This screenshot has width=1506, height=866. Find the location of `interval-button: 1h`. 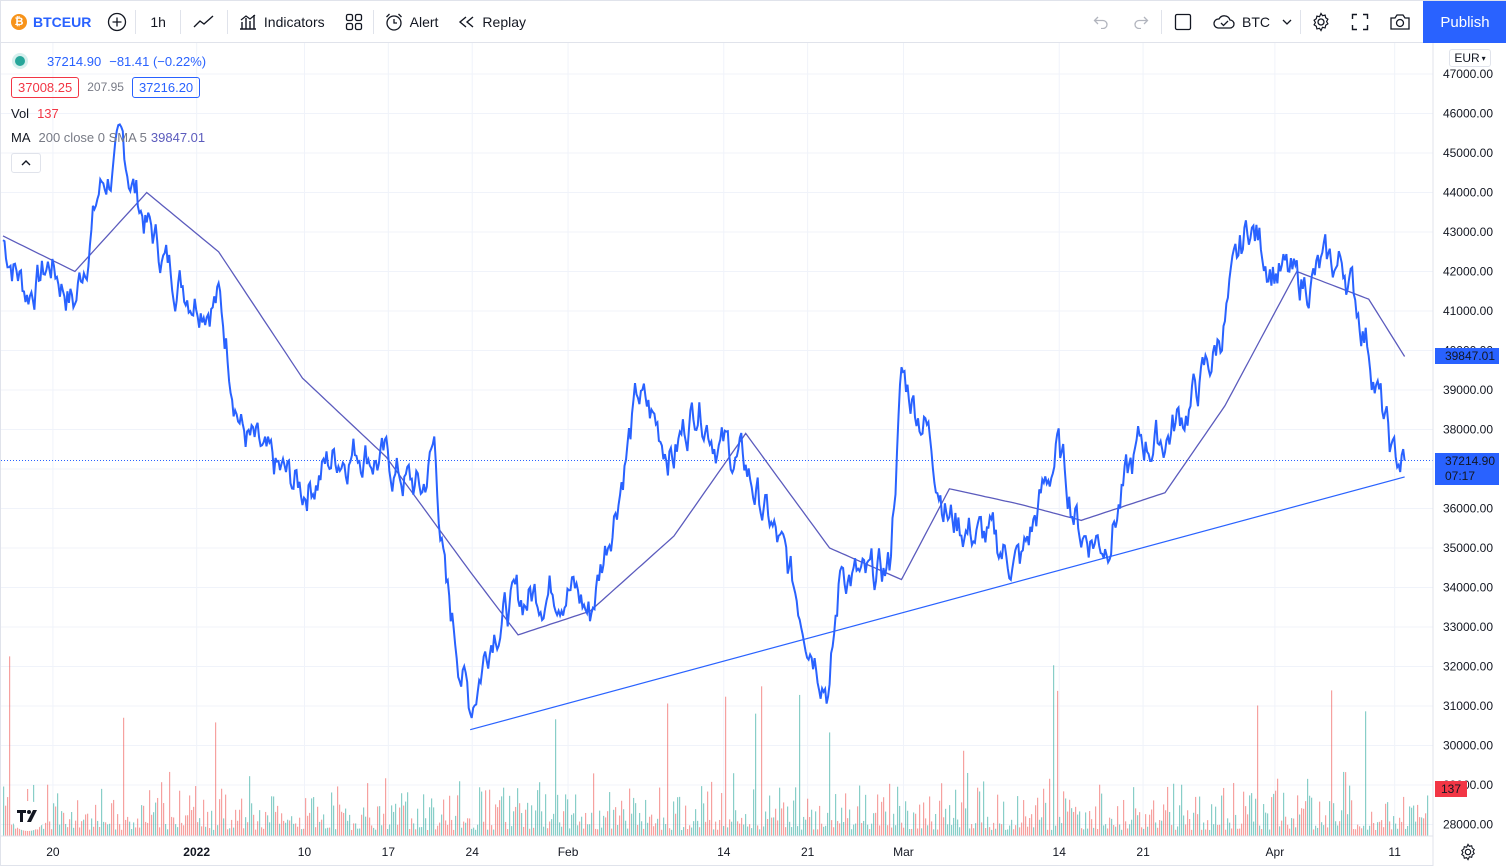

interval-button: 1h is located at coordinates (158, 22).